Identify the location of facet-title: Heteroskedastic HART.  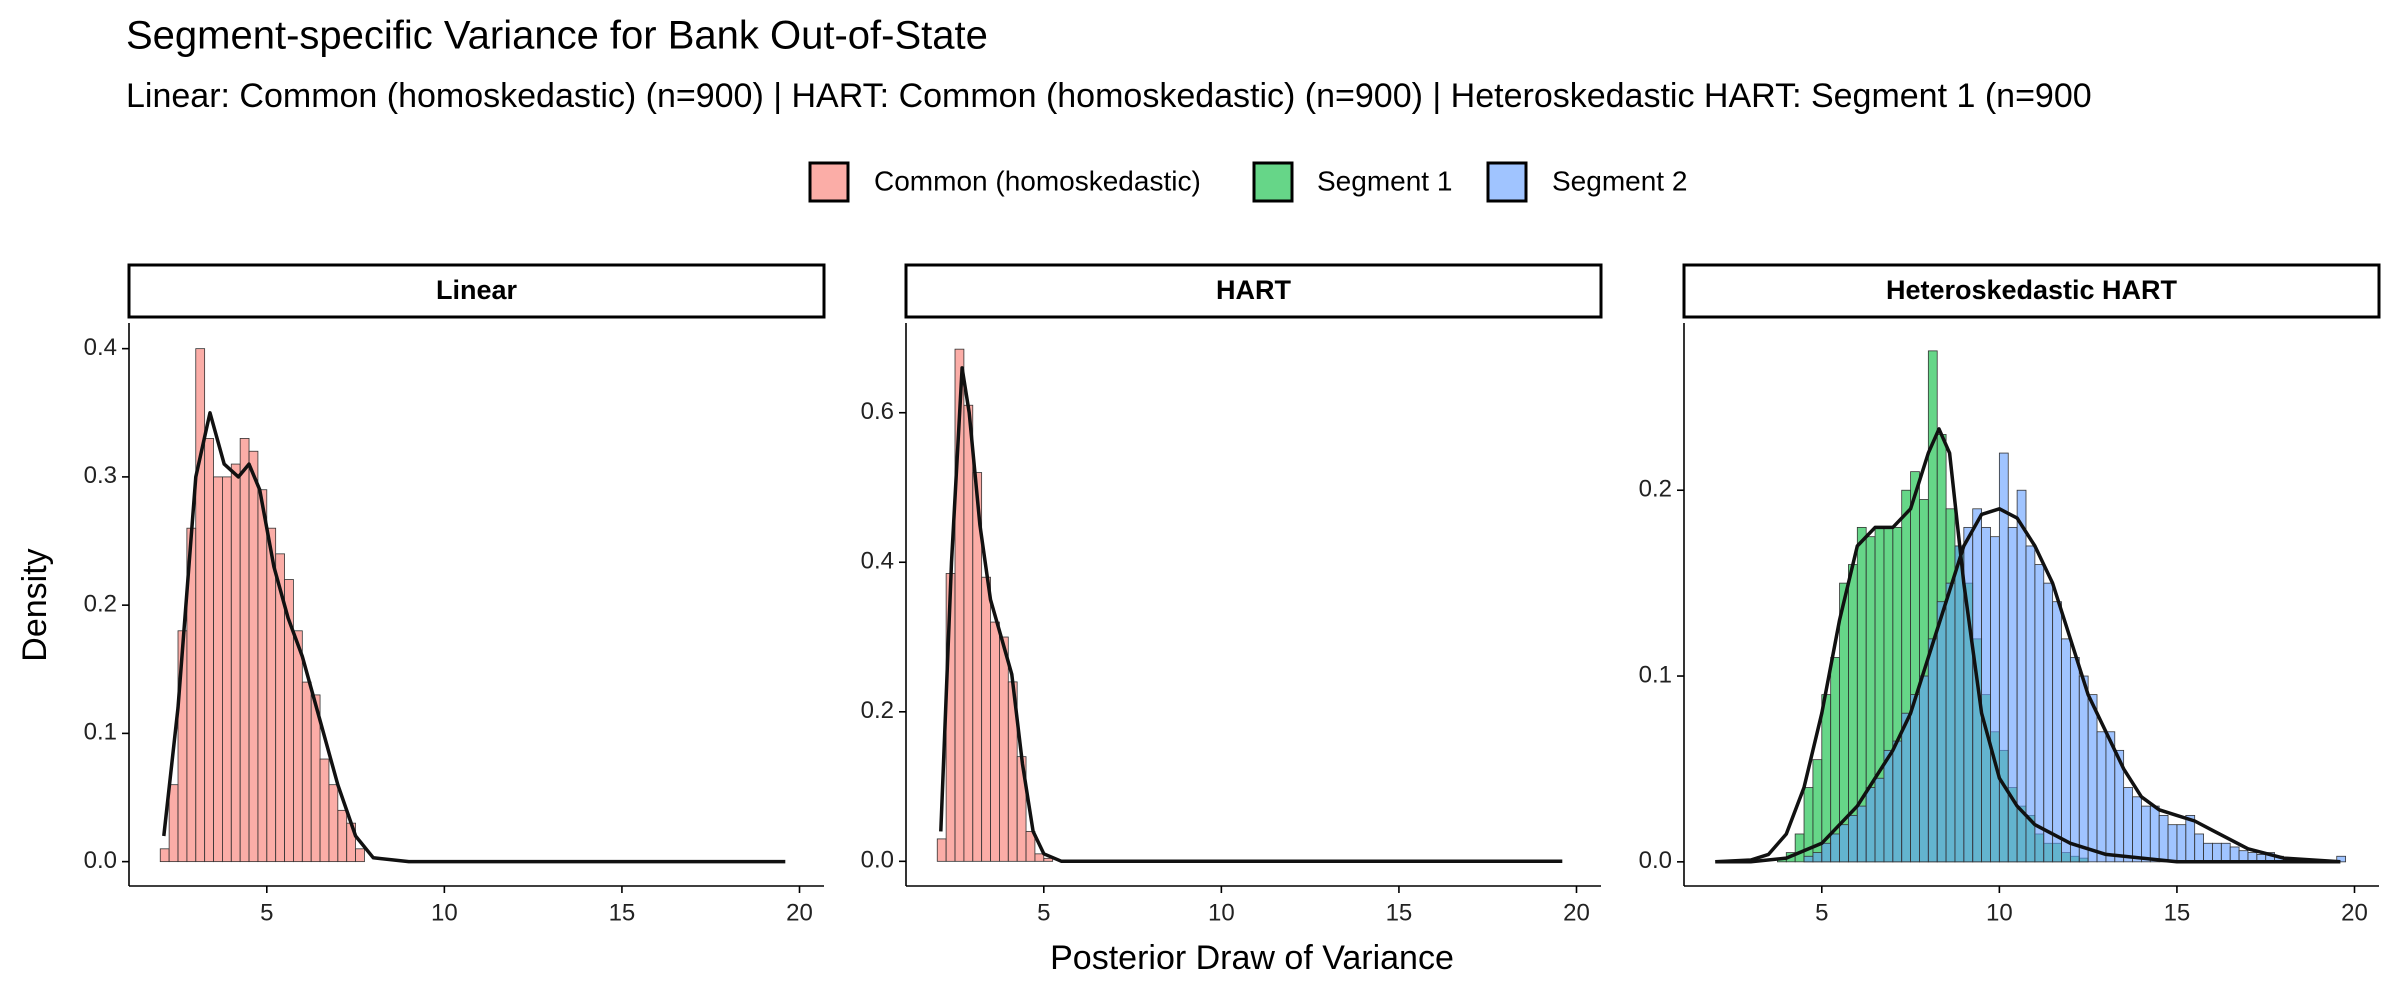
(2032, 290).